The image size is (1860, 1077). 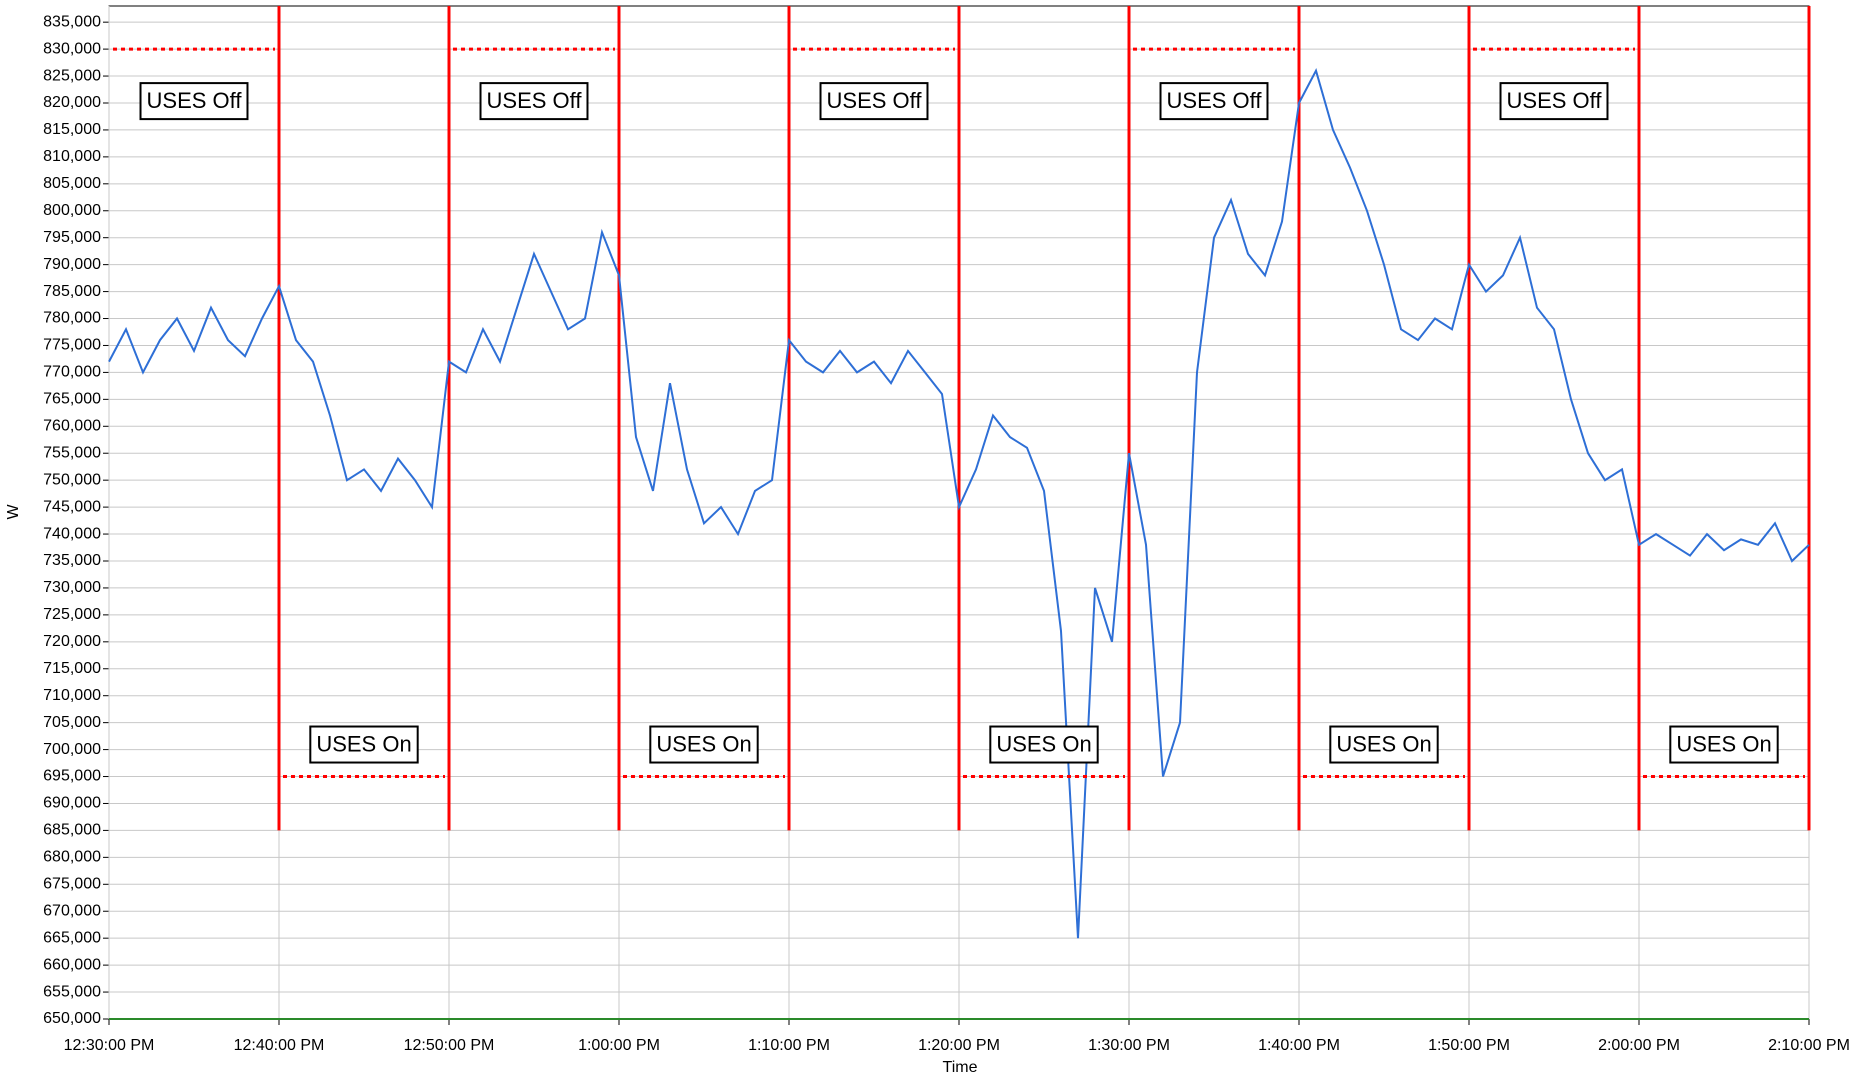 I want to click on y-tick-label: 710,000, so click(x=72, y=695).